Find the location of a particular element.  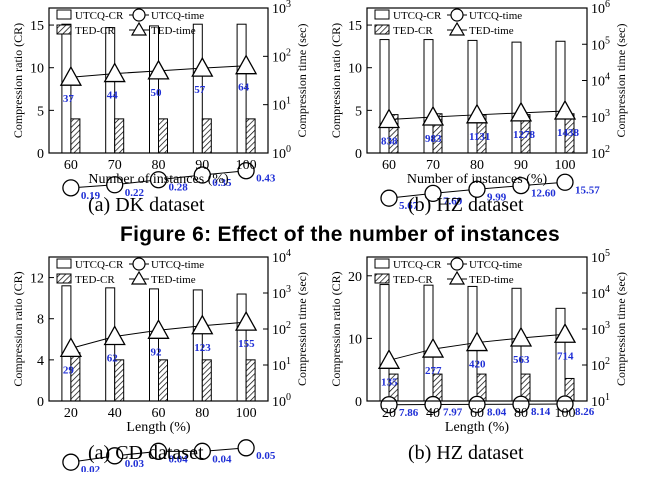

x-axis-label: Number of instances (%) is located at coordinates (477, 179).